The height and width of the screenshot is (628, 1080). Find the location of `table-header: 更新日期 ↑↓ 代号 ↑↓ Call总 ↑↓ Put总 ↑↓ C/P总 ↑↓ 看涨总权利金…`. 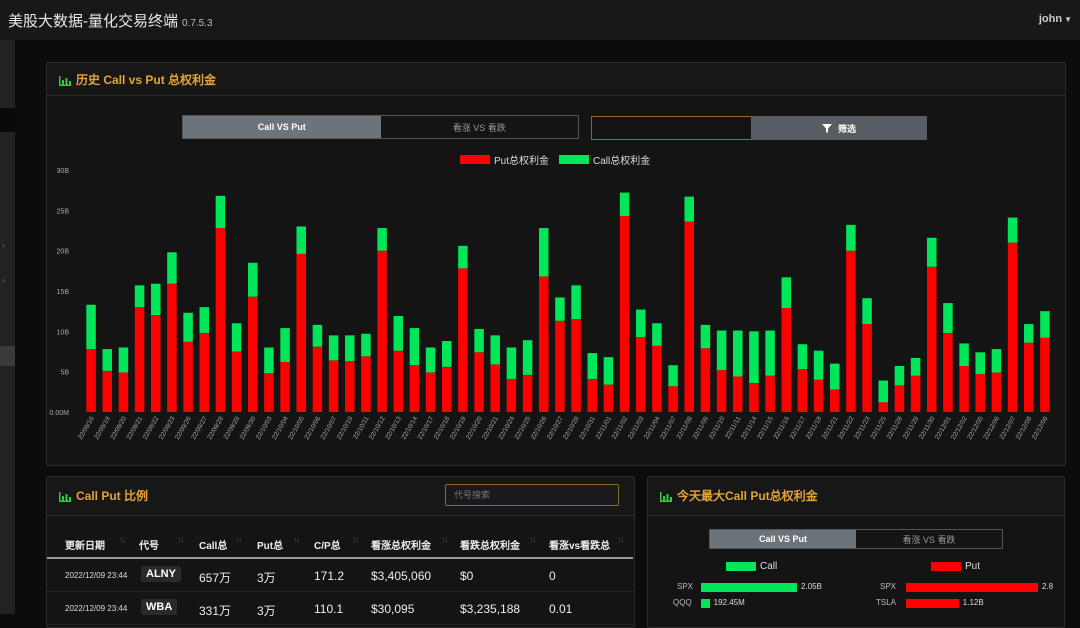

table-header: 更新日期 ↑↓ 代号 ↑↓ Call总 ↑↓ Put总 ↑↓ C/P总 ↑↓ 看涨总权利金… is located at coordinates (340, 544).